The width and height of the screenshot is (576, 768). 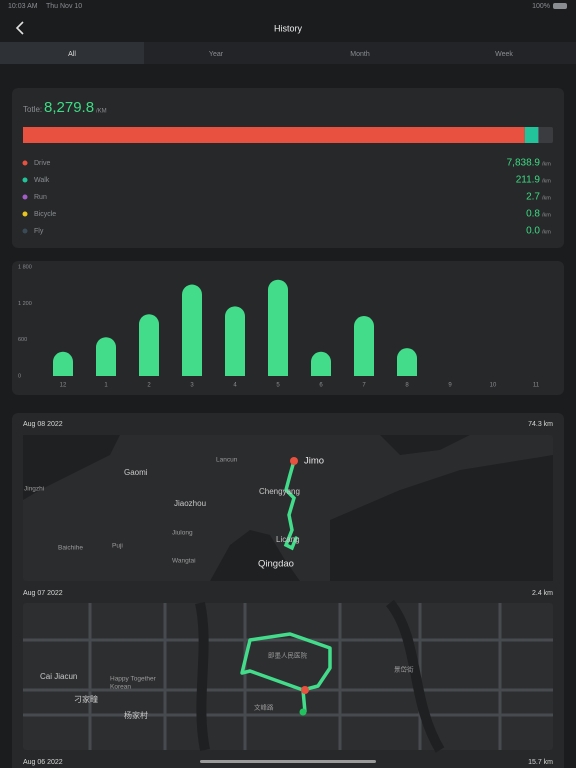 What do you see at coordinates (404, 669) in the screenshot?
I see `map-label: 景岱街` at bounding box center [404, 669].